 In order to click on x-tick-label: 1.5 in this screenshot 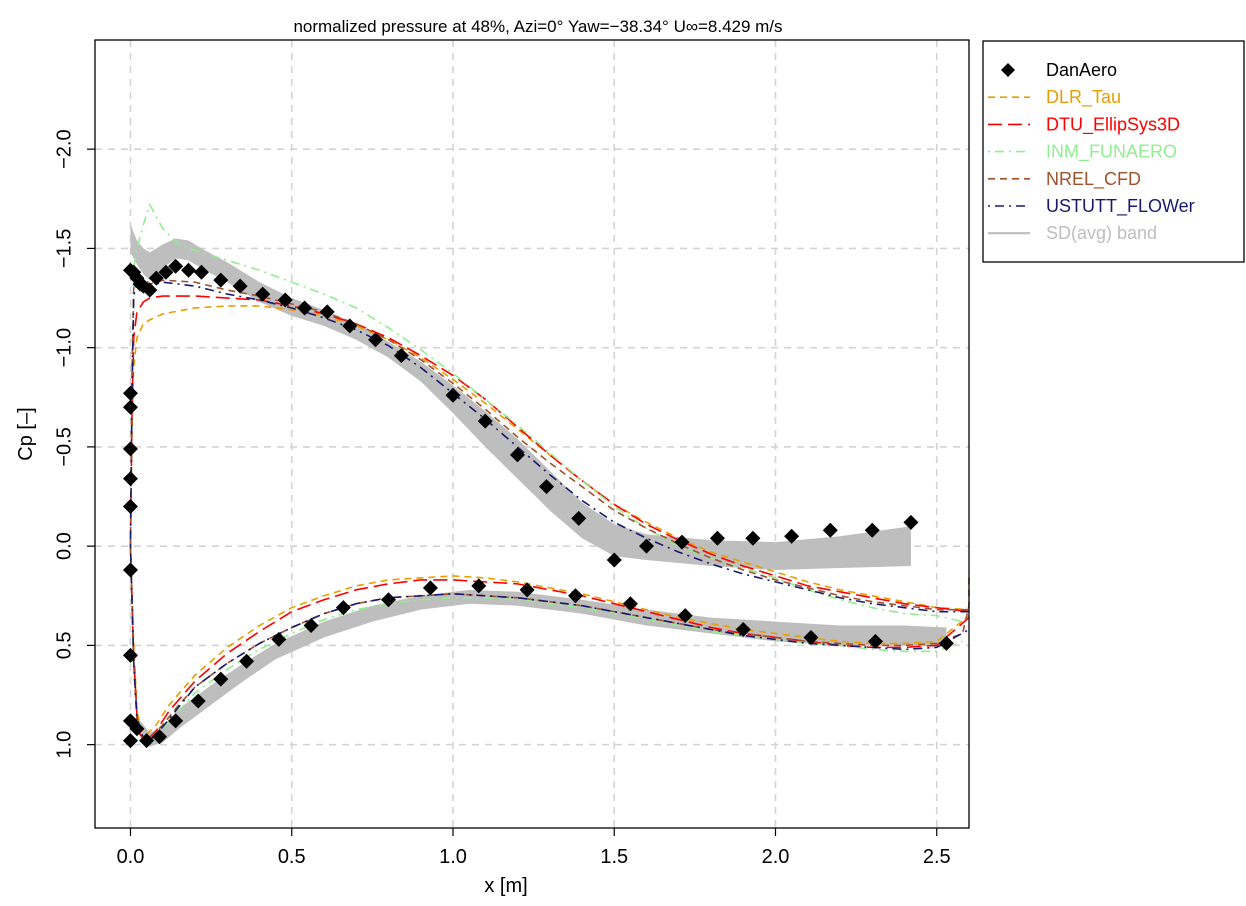, I will do `click(614, 857)`.